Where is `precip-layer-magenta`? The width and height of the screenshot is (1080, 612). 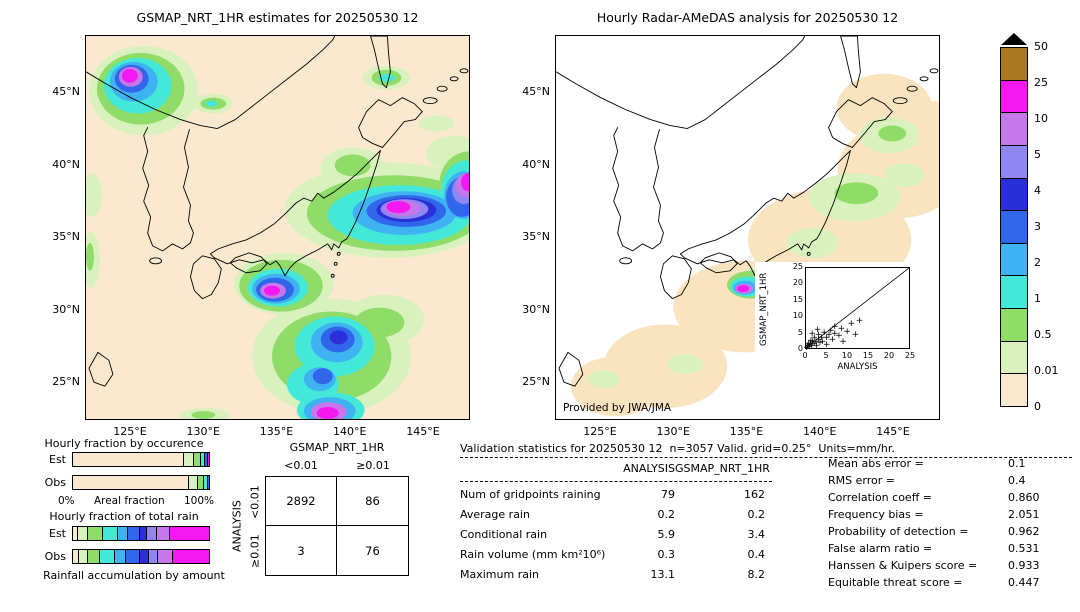
precip-layer-magenta is located at coordinates (743, 289).